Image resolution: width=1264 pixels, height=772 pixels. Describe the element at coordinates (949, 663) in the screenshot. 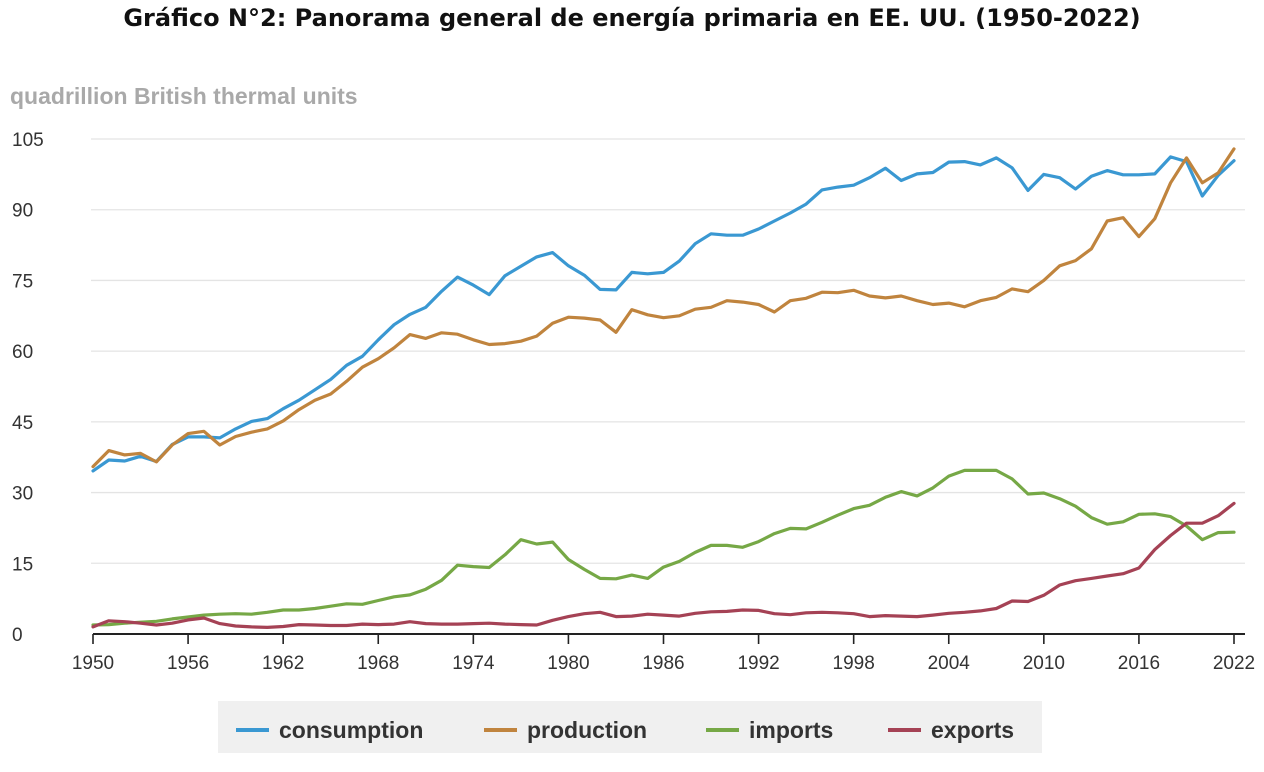

I see `x-tick-label: 2004` at that location.